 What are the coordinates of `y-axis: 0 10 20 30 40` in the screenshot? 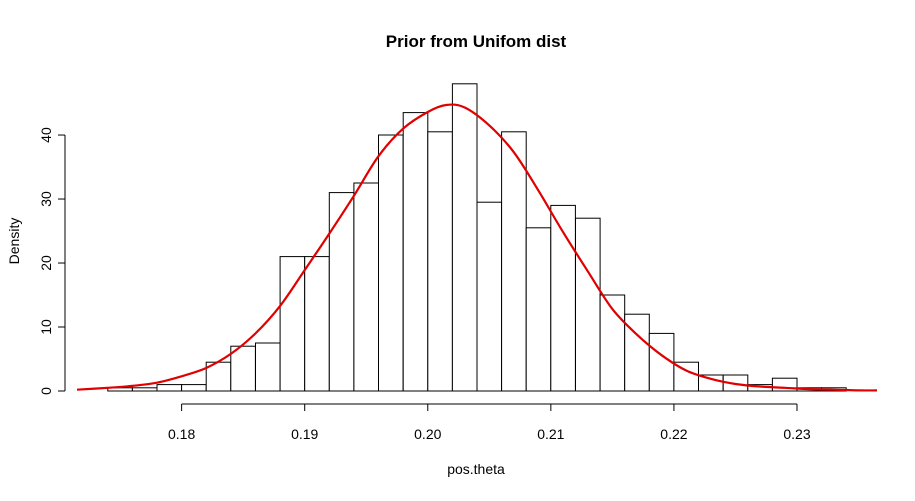 It's located at (52, 261).